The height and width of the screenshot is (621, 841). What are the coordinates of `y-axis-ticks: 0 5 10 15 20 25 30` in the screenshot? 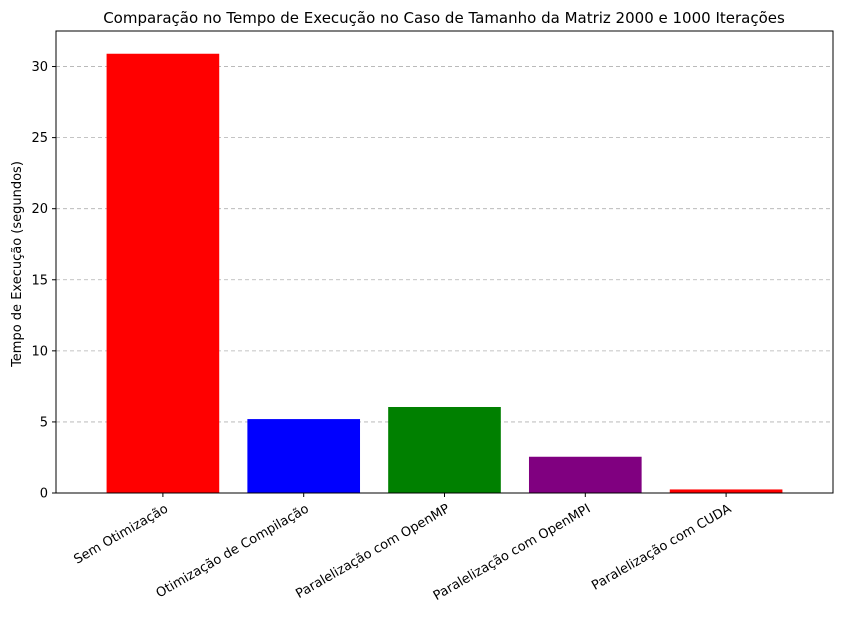 It's located at (43, 281).